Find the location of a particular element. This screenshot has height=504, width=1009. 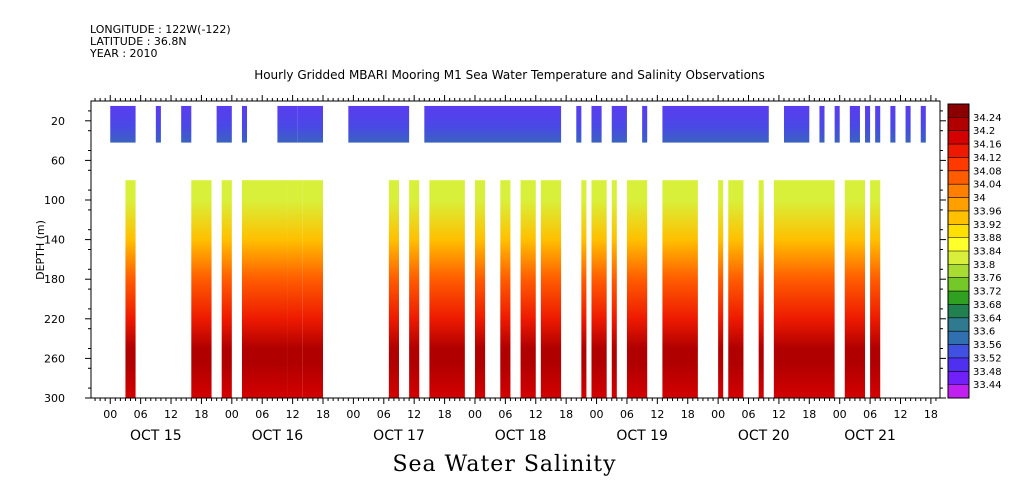

colorbar-label: 33.56 is located at coordinates (987, 345).